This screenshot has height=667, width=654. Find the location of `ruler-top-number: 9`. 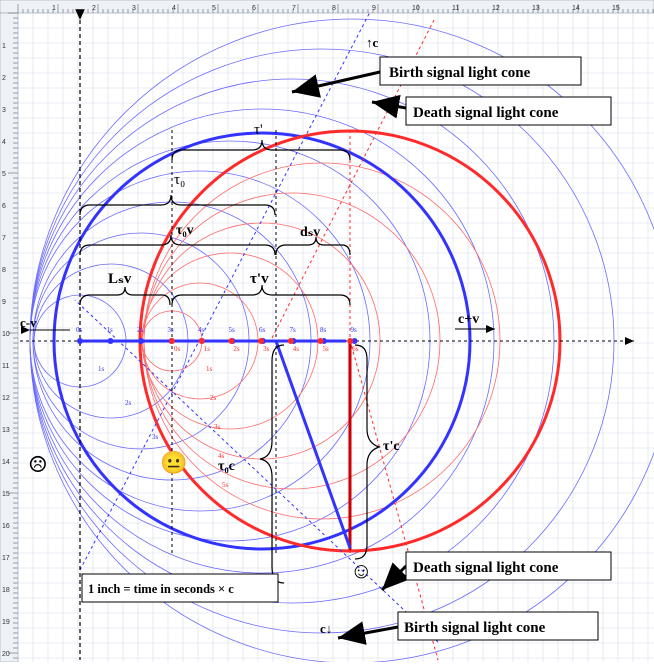

ruler-top-number: 9 is located at coordinates (374, 8).